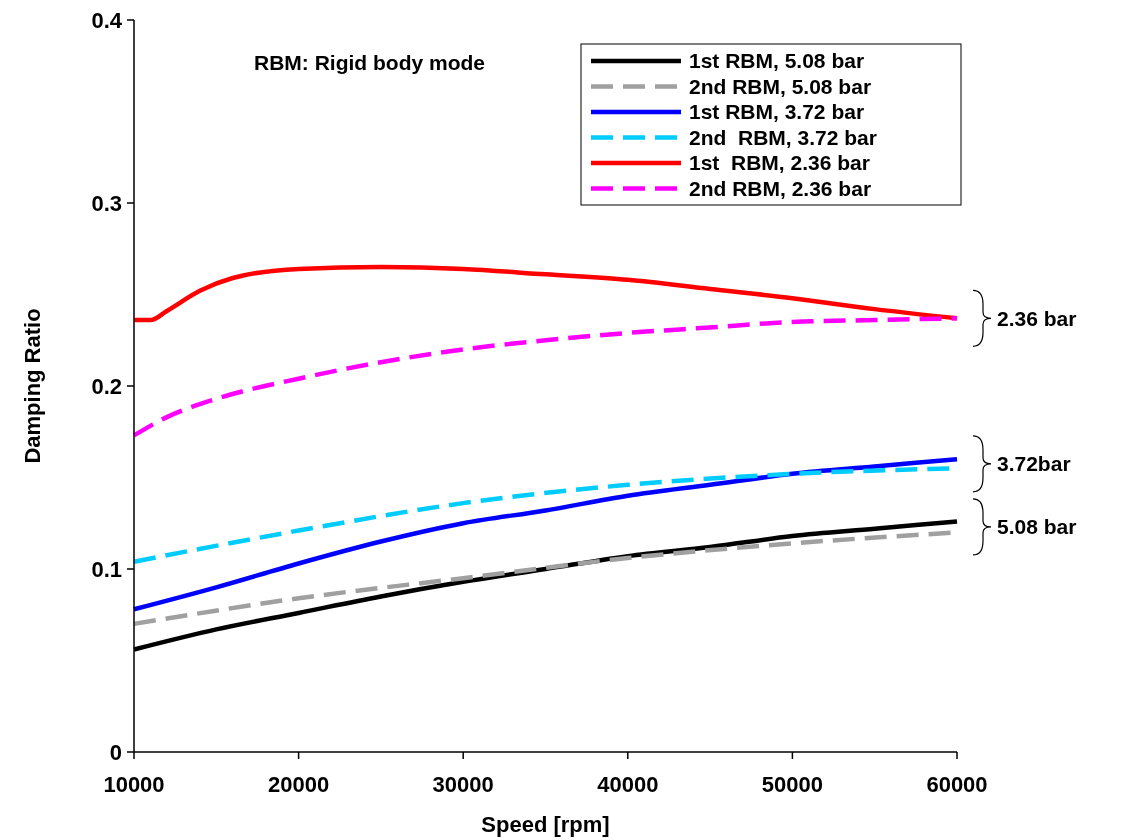  What do you see at coordinates (545, 824) in the screenshot?
I see `x-axis-title: Speed [rpm]` at bounding box center [545, 824].